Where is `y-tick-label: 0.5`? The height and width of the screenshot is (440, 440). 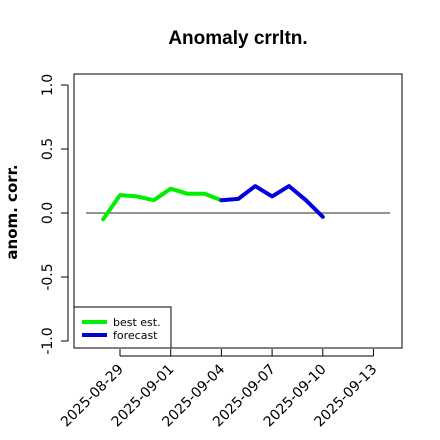 y-tick-label: 0.5 is located at coordinates (48, 149).